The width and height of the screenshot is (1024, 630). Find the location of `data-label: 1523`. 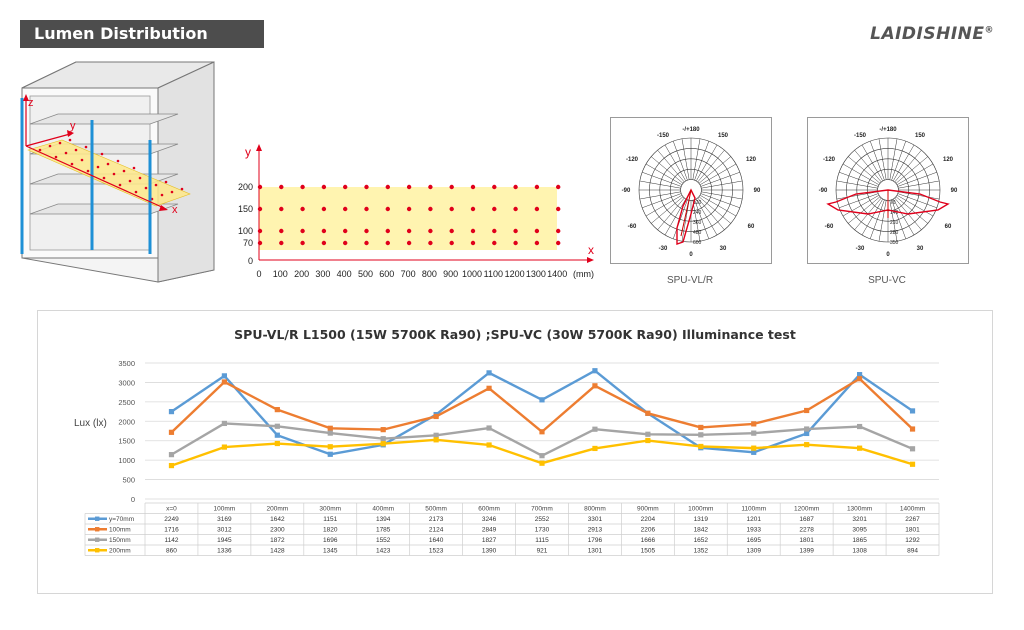

data-label: 1523 is located at coordinates (436, 551).